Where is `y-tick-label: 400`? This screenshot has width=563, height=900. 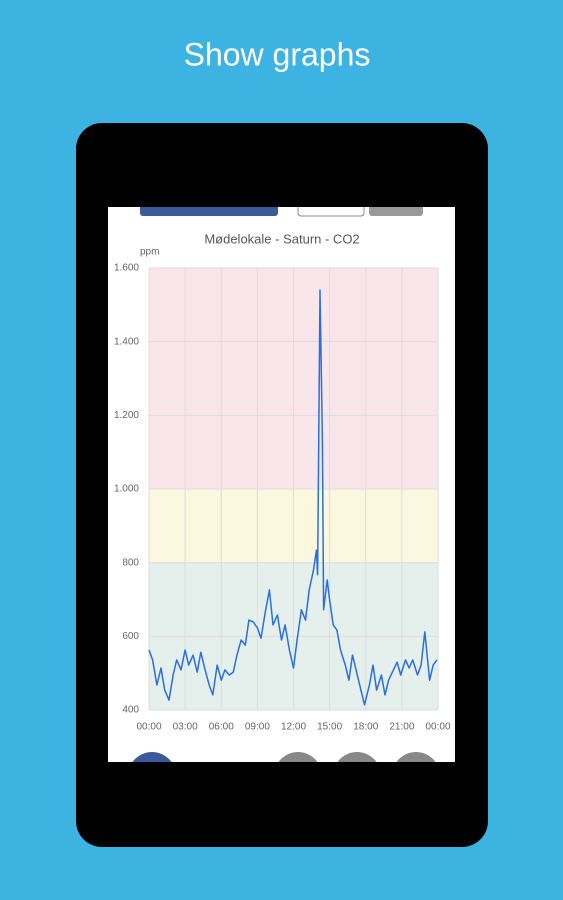 y-tick-label: 400 is located at coordinates (130, 710).